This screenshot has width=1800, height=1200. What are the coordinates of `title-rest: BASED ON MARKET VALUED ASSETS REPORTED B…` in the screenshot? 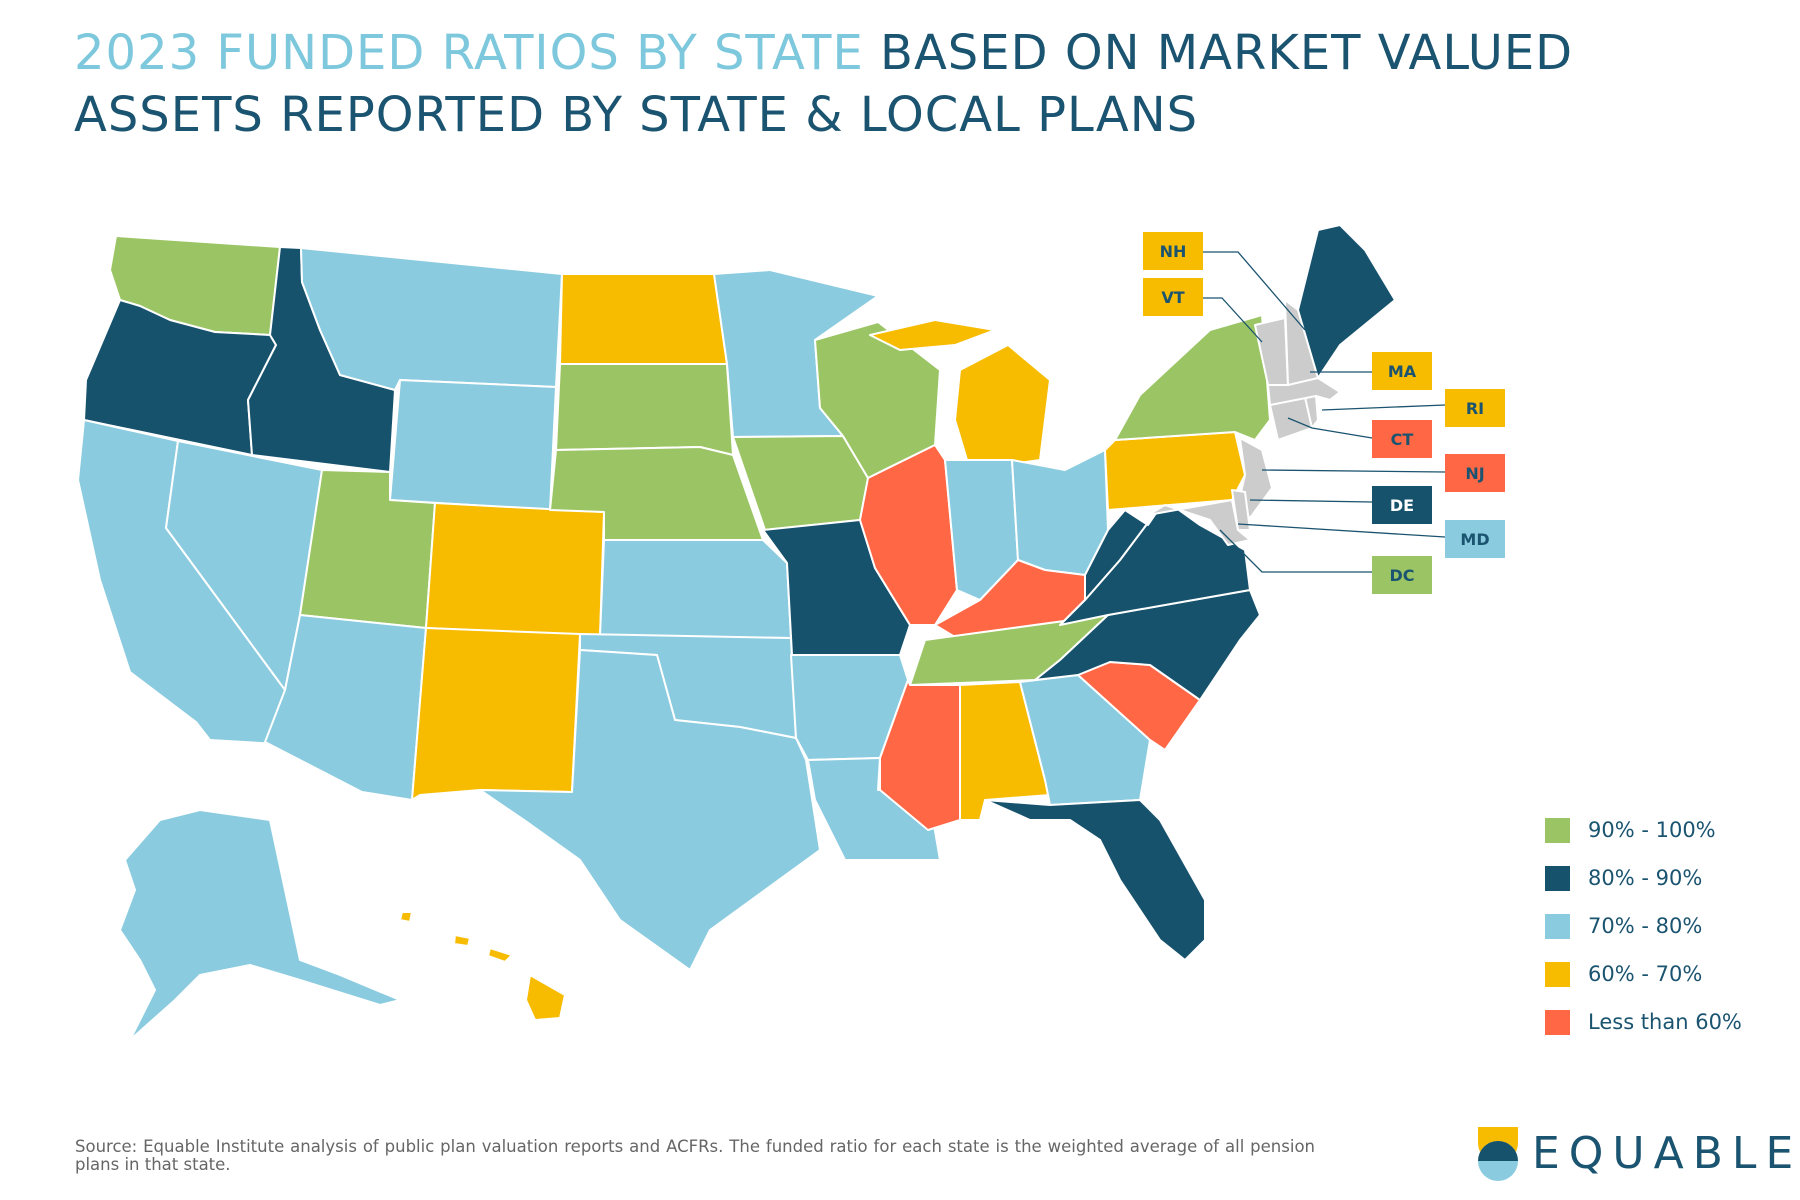 It's located at (824, 84).